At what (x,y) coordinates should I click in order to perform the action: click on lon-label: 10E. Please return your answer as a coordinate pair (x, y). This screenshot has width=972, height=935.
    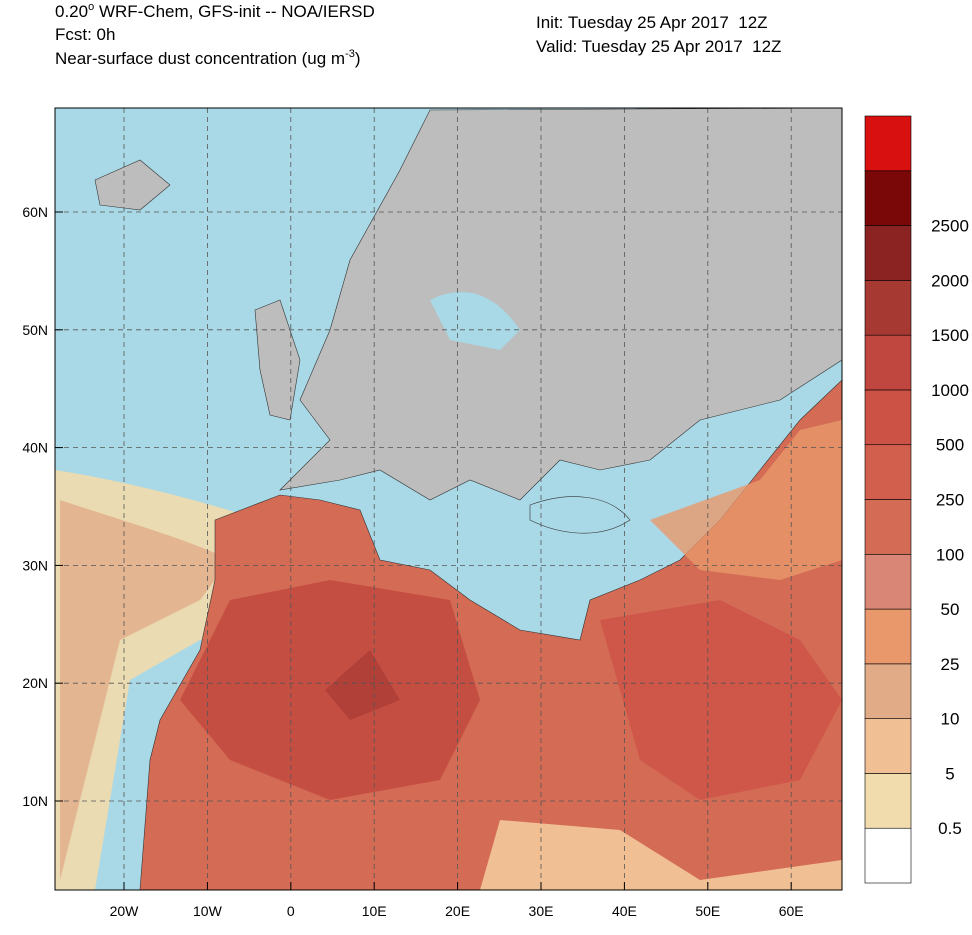
    Looking at the image, I should click on (374, 911).